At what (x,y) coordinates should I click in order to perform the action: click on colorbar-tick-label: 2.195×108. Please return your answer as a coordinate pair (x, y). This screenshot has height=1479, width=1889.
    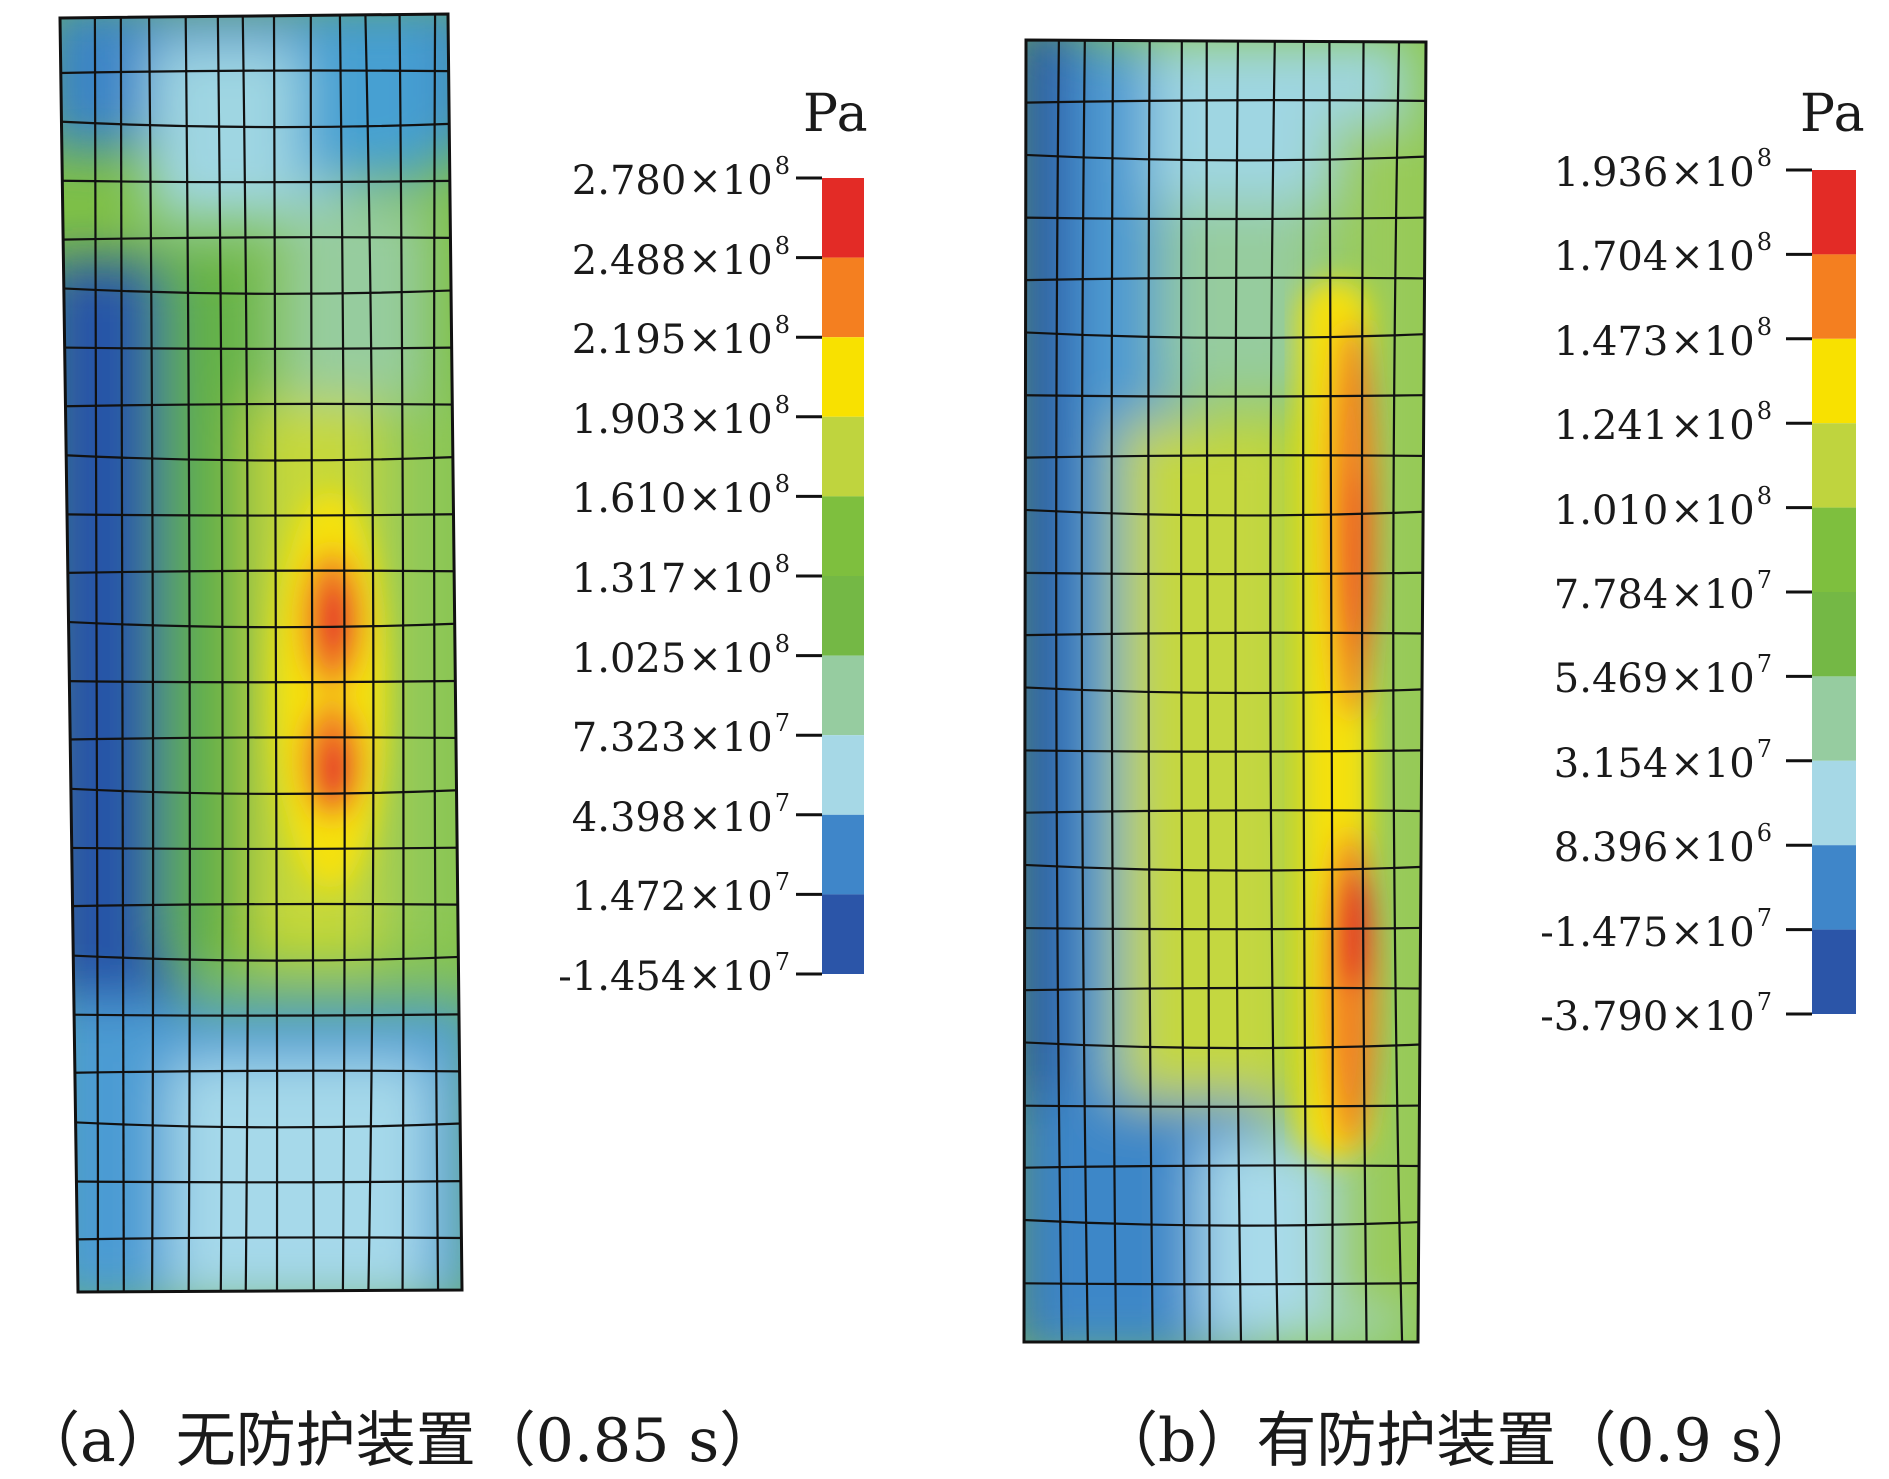
    Looking at the image, I should click on (680, 337).